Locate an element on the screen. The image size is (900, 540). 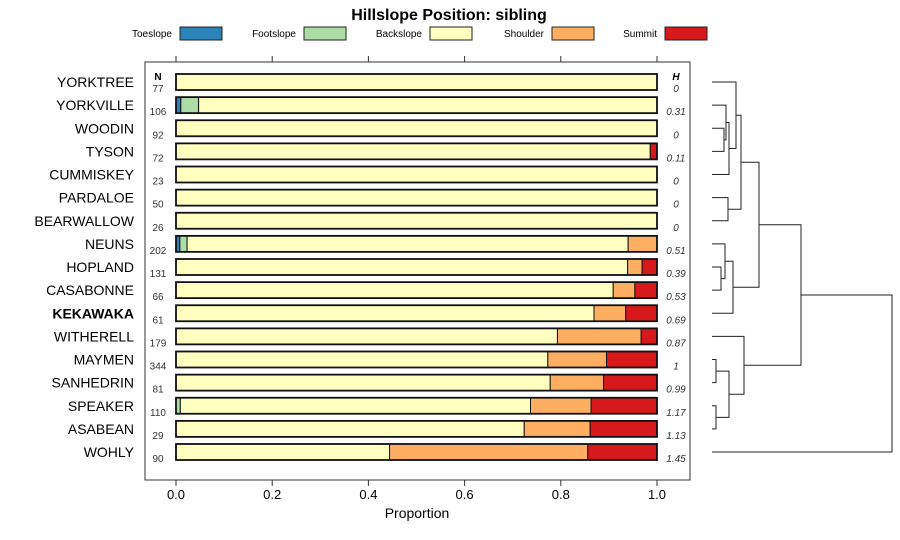
n-value: 61 is located at coordinates (158, 320).